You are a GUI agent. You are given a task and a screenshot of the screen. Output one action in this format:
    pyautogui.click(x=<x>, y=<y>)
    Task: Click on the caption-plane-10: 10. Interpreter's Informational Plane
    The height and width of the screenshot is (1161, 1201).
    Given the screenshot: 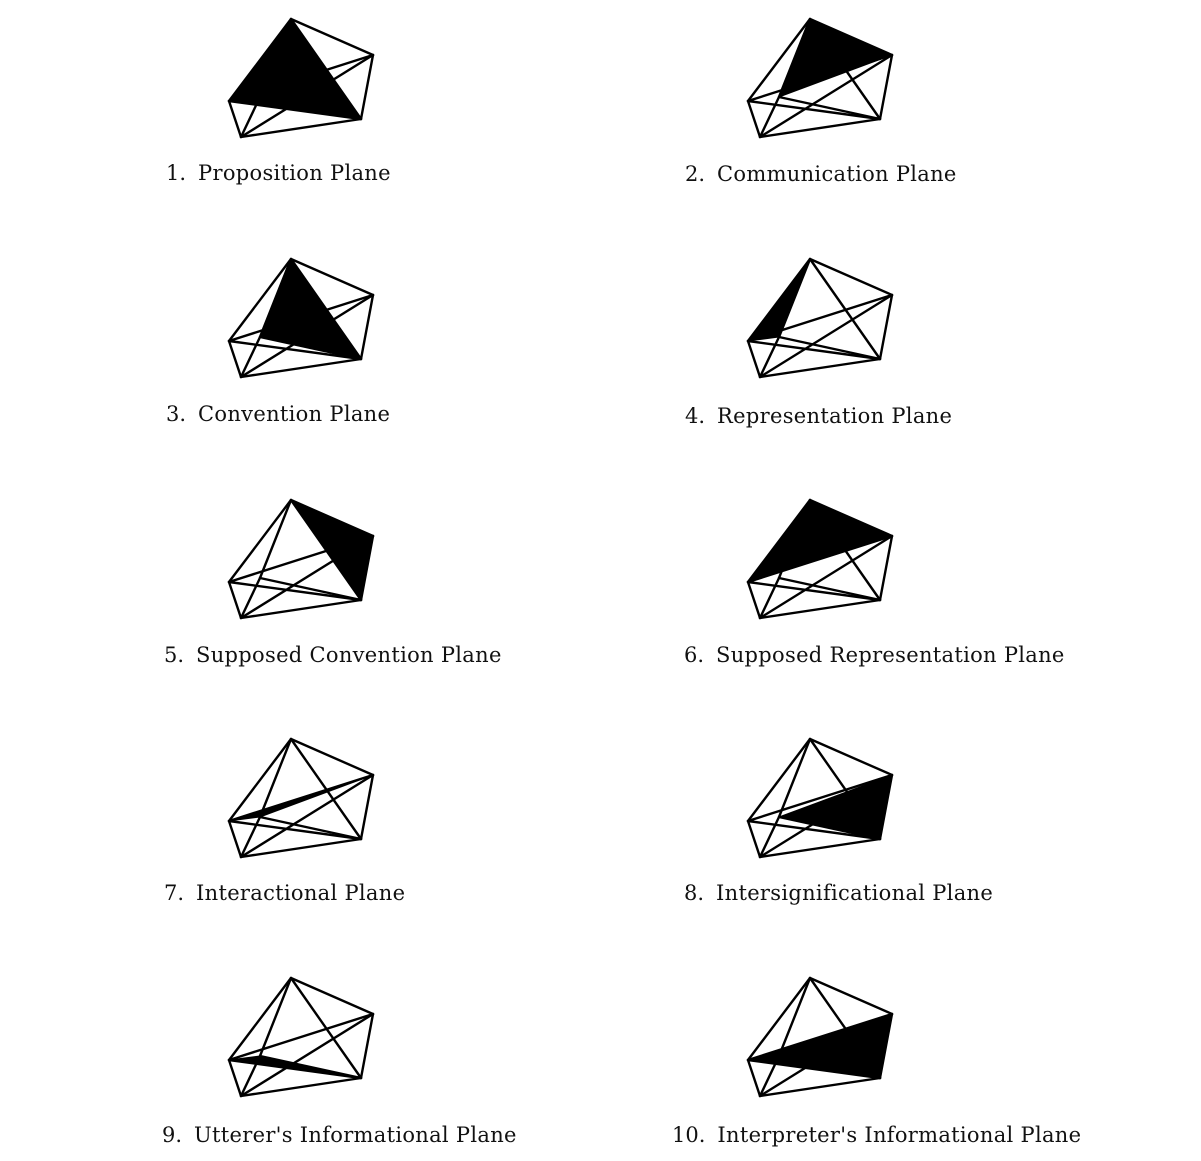 What is the action you would take?
    pyautogui.click(x=876, y=1135)
    